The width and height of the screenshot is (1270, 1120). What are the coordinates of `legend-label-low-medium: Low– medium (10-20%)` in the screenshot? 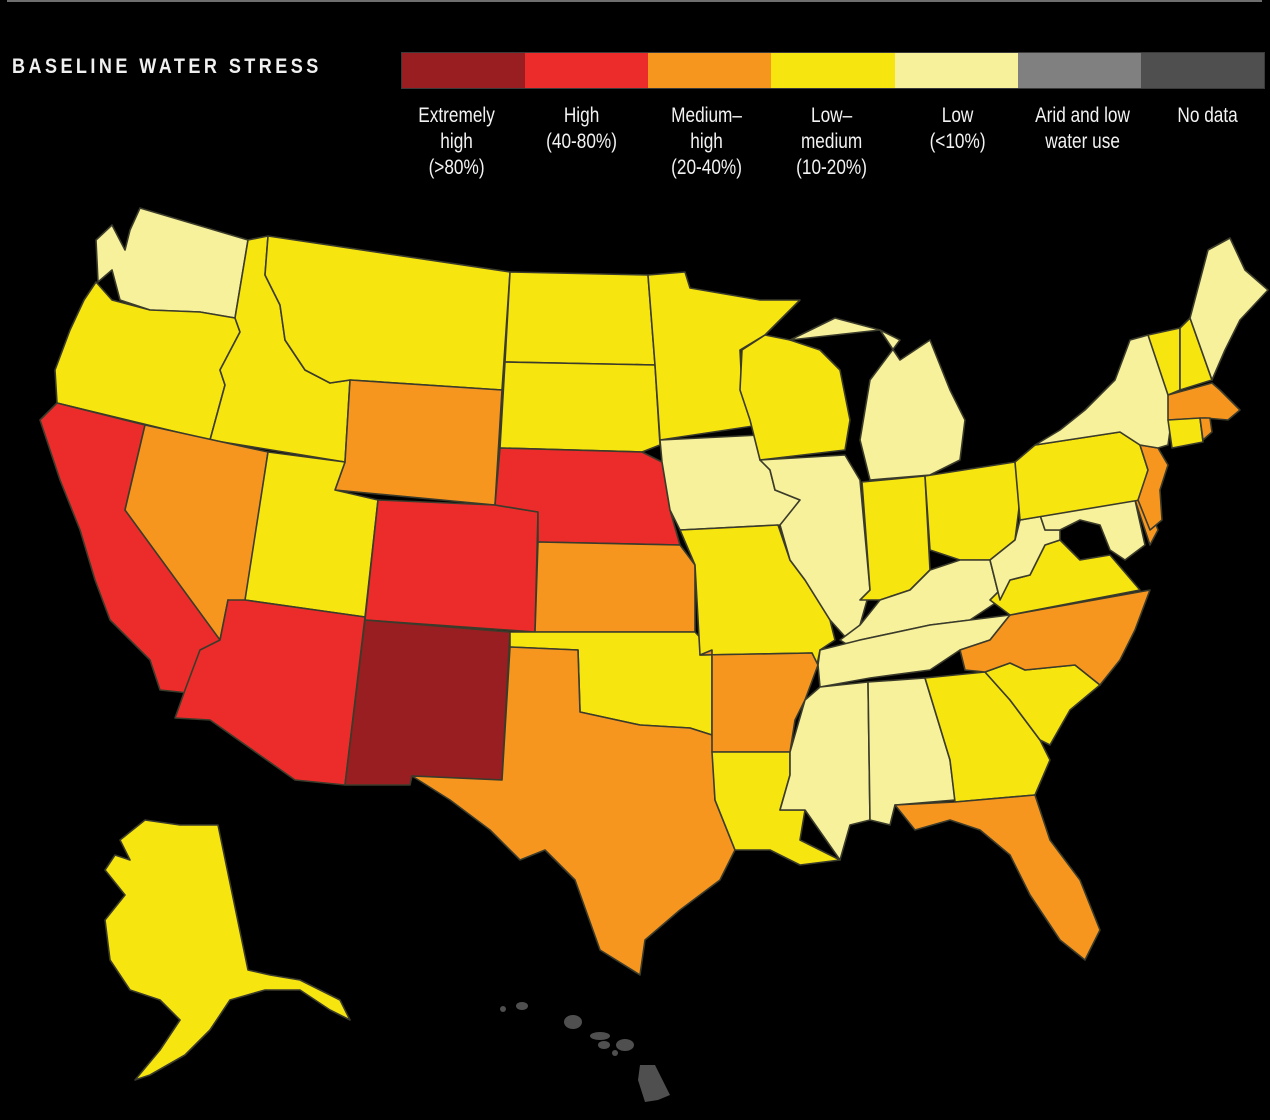 It's located at (832, 141).